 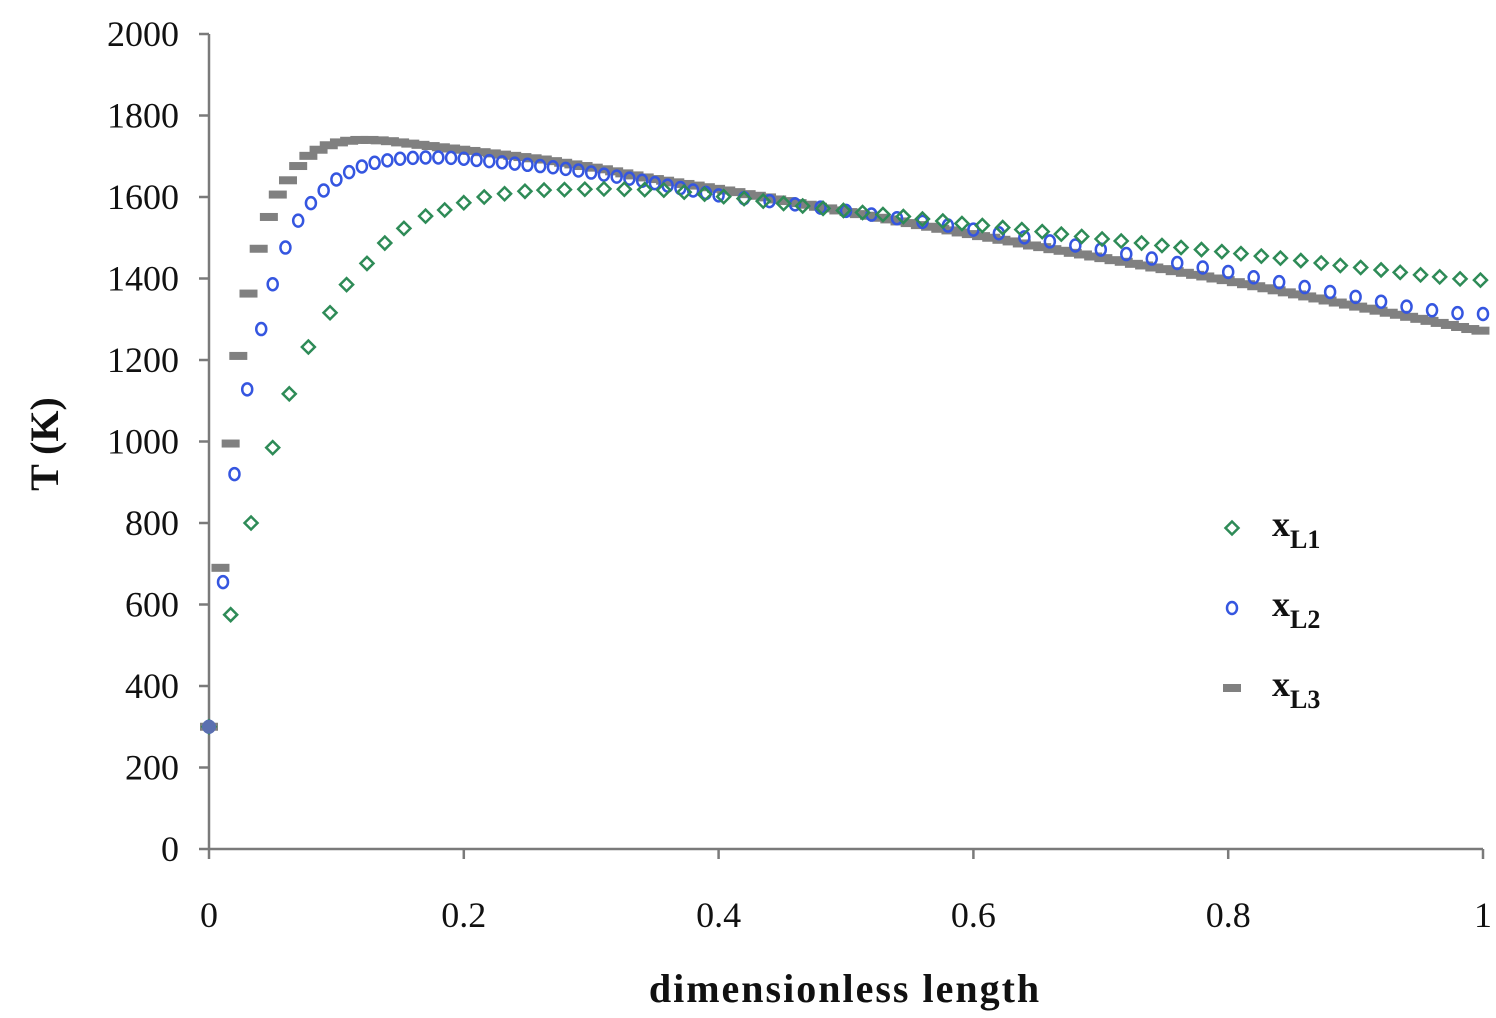 I want to click on y-tick-label: 1400, so click(x=143, y=279).